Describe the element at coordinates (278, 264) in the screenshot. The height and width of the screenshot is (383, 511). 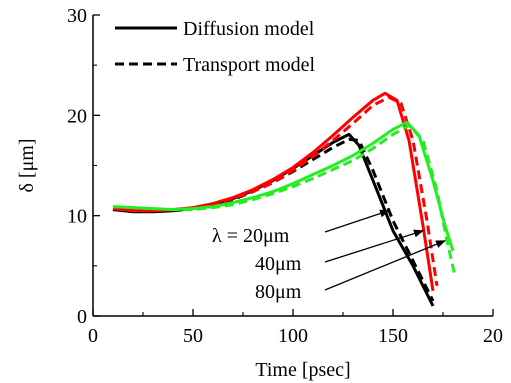
I see `annotation-label-40um: 40μm` at that location.